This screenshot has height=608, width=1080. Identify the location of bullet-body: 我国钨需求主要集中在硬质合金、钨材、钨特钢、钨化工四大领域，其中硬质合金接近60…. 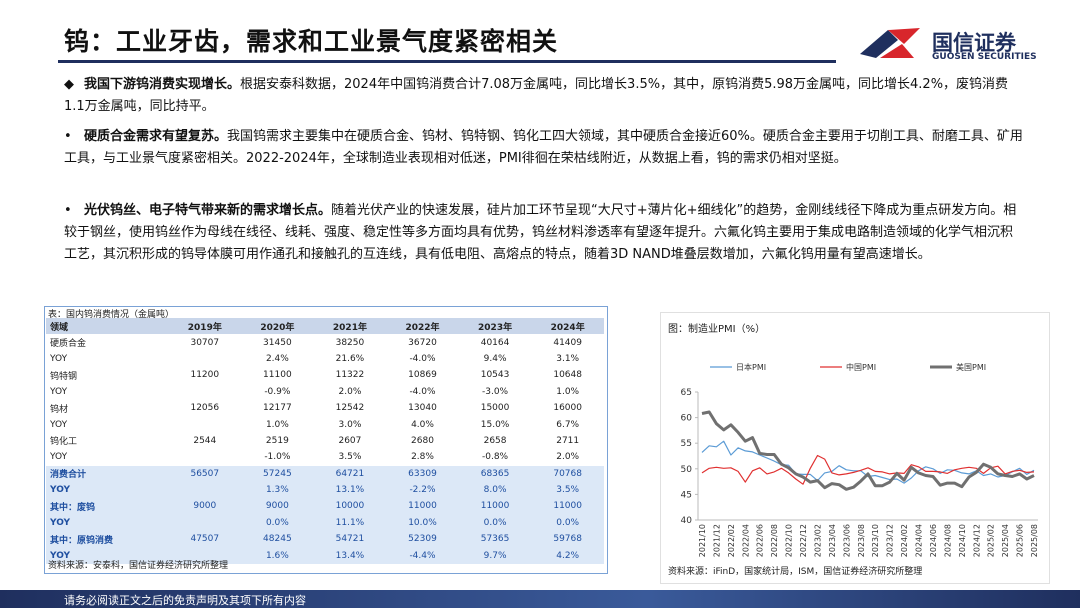
(543, 147).